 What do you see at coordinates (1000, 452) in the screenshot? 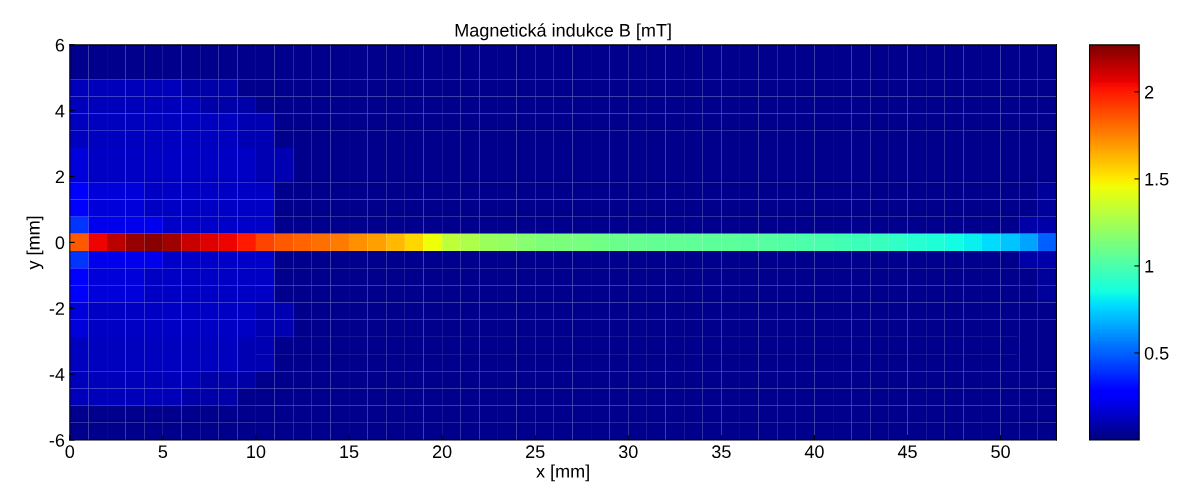
I see `x-tick-label: 50` at bounding box center [1000, 452].